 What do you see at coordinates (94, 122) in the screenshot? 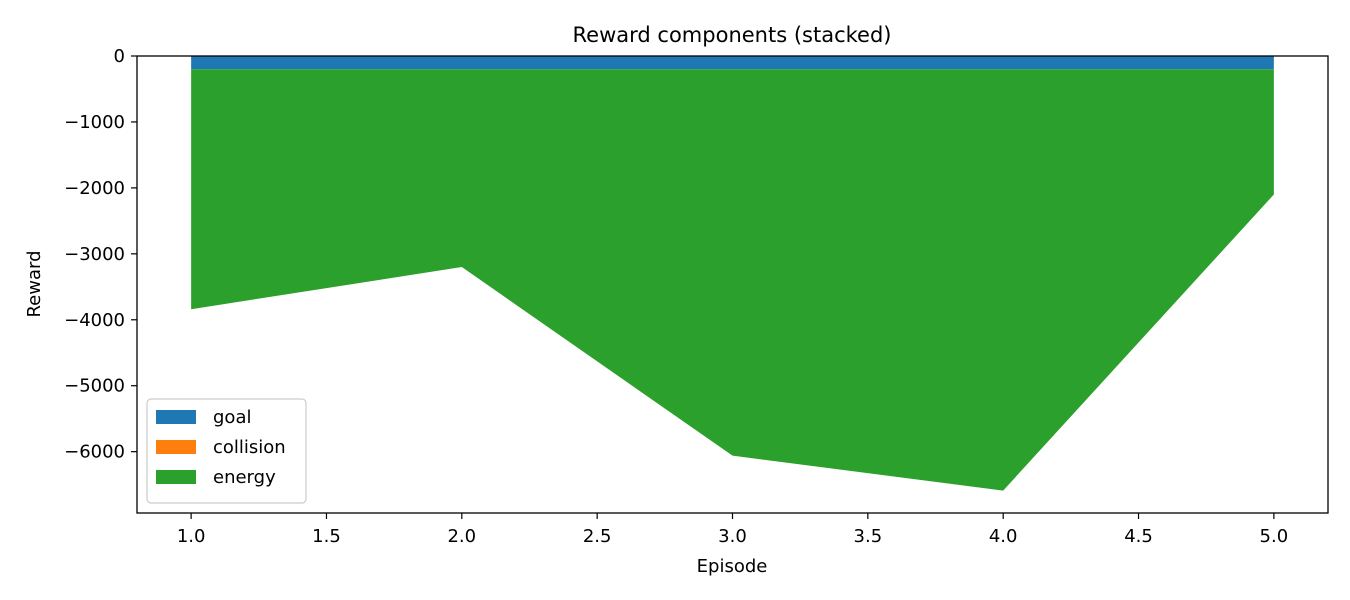
I see `y-tick-label: −1000` at bounding box center [94, 122].